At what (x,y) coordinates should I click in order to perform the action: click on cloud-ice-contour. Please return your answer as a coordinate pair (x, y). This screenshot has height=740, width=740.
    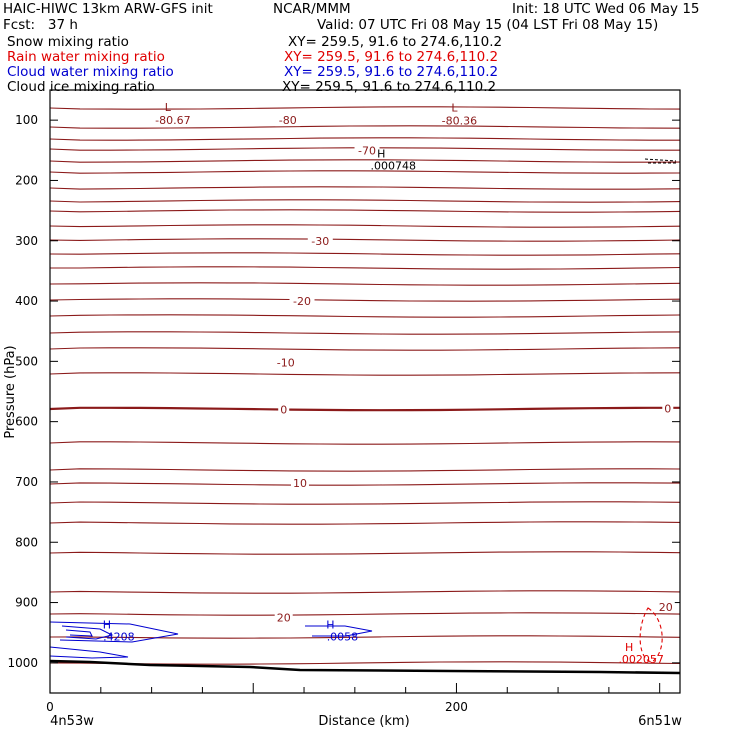
    Looking at the image, I should click on (660, 161).